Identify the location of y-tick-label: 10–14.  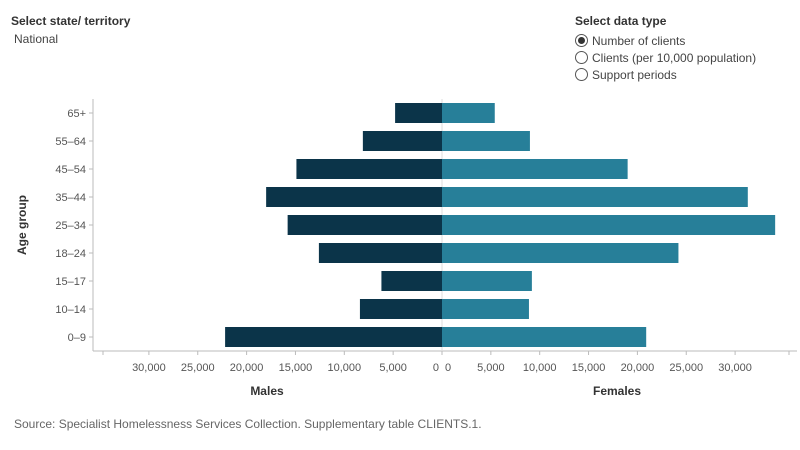
(70, 310).